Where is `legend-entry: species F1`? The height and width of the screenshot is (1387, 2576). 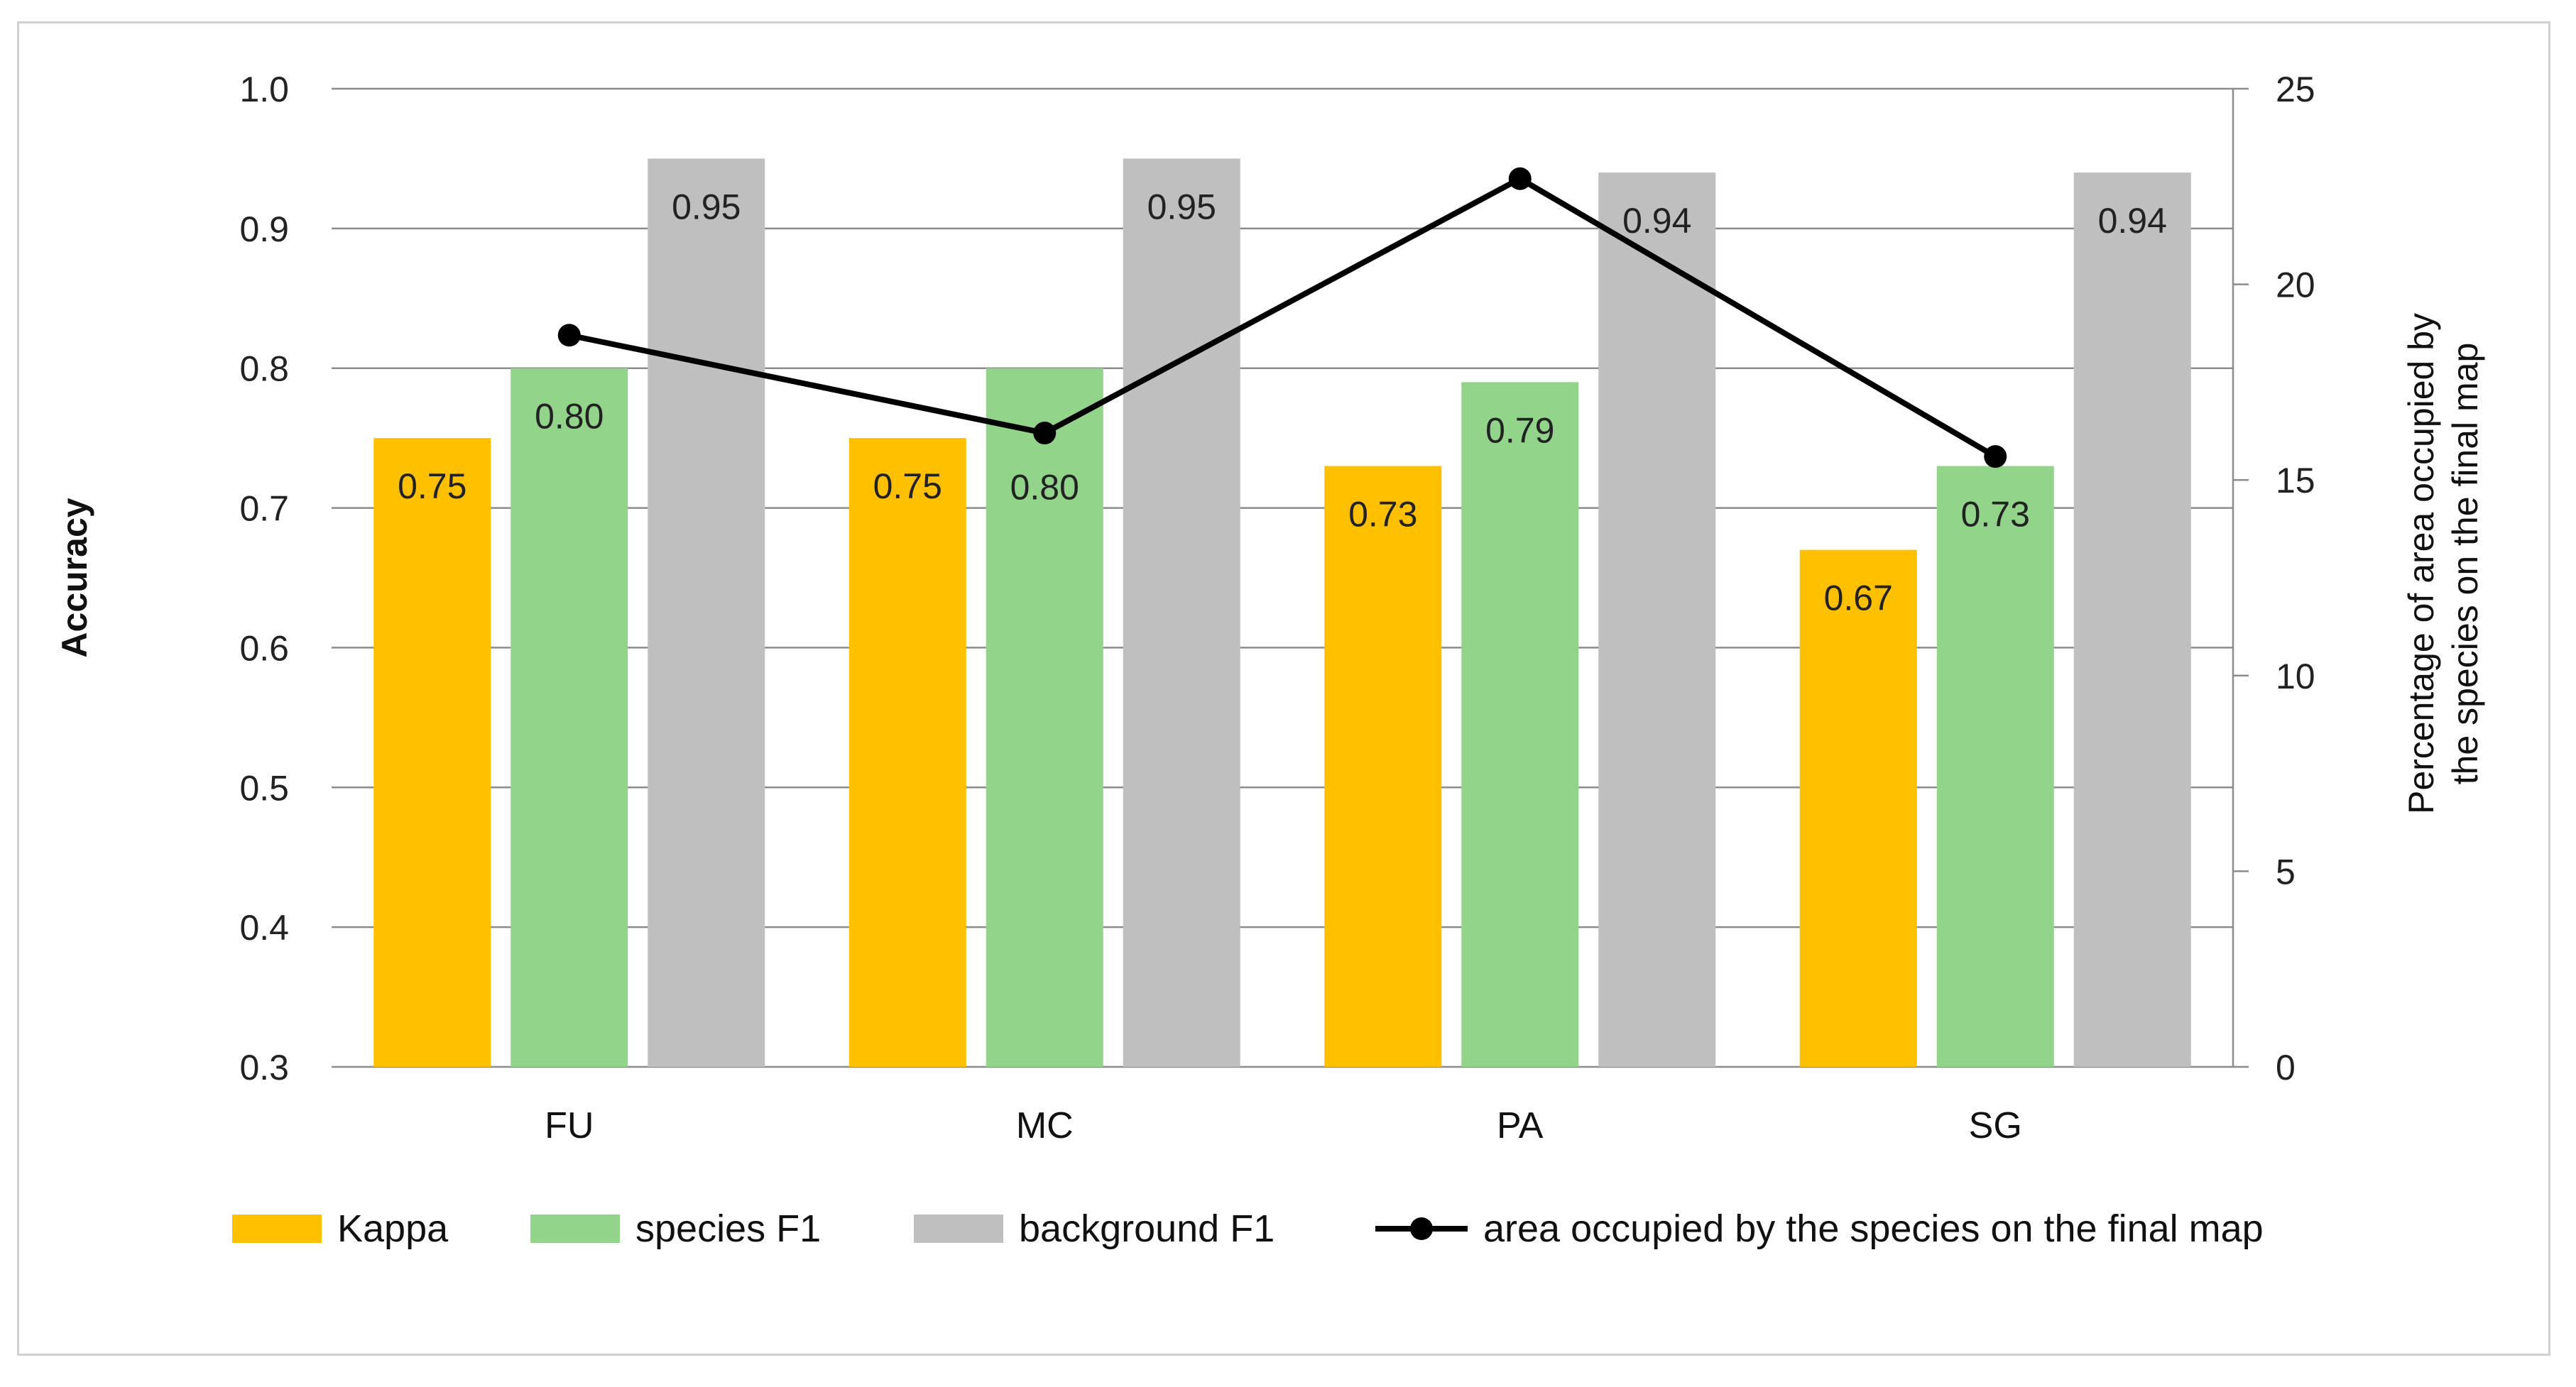
legend-entry: species F1 is located at coordinates (675, 1228).